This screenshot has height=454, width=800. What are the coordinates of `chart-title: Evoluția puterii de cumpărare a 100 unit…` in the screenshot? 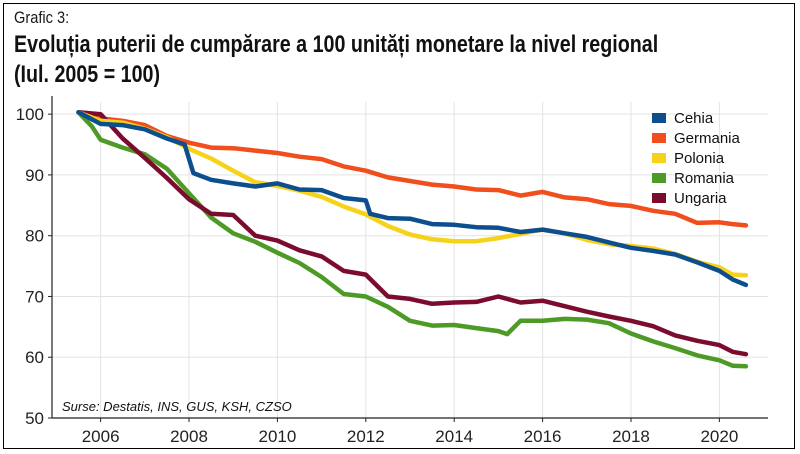 It's located at (336, 60).